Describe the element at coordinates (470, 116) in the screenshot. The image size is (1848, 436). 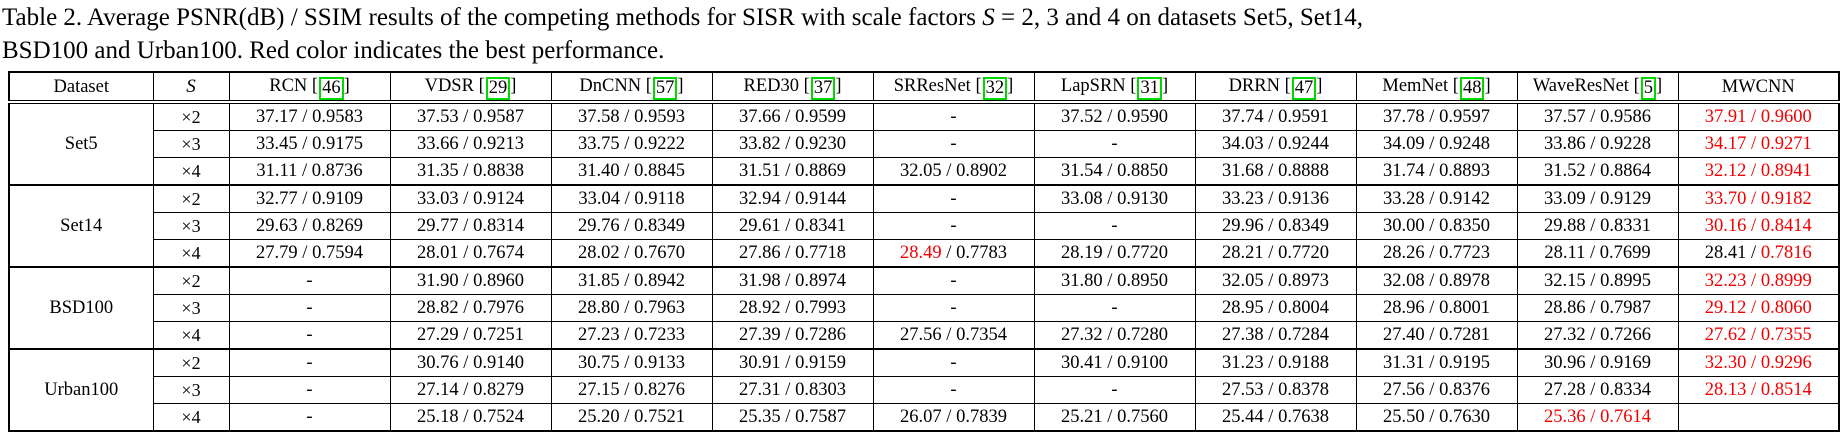
I see `result-cell: 37.53 / 0.9587` at that location.